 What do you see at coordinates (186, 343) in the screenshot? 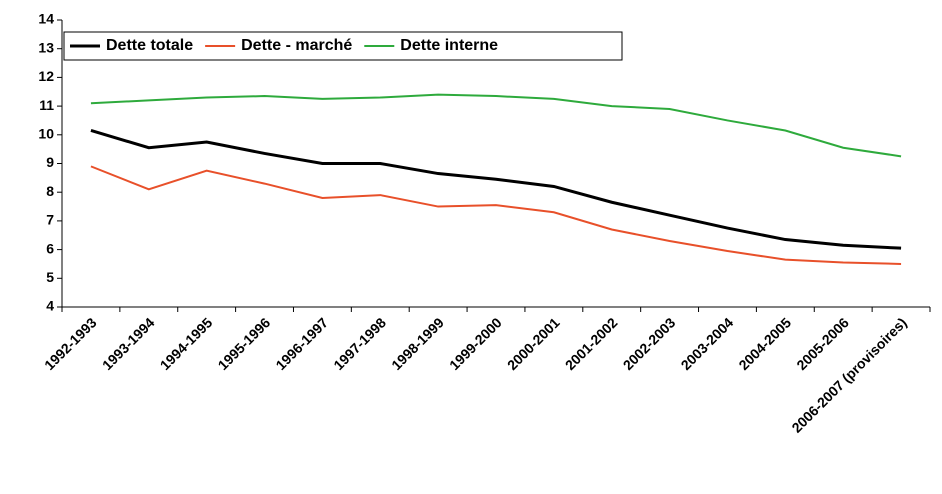
I see `x-tick-label: 1994-1995` at bounding box center [186, 343].